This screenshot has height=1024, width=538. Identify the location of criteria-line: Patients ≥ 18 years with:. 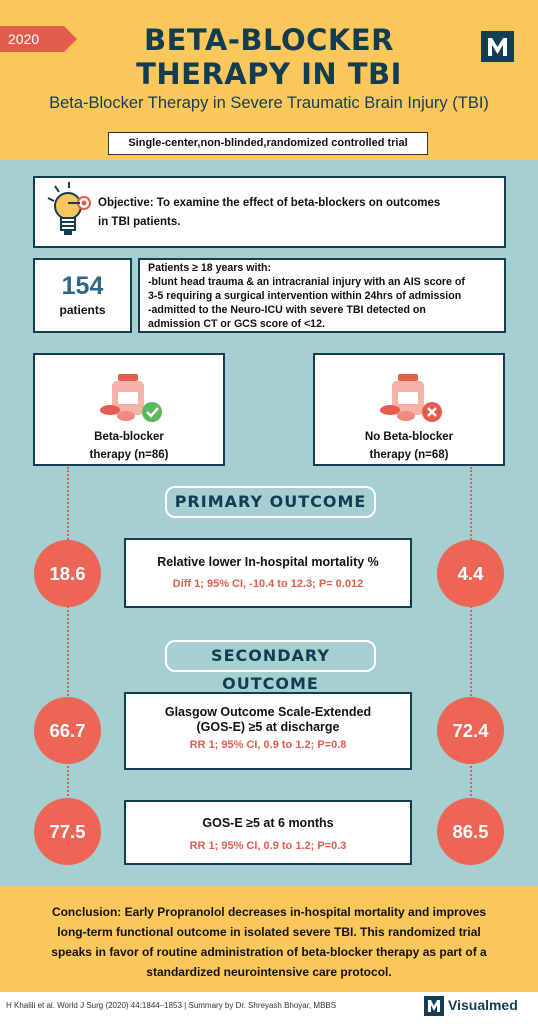
(209, 268).